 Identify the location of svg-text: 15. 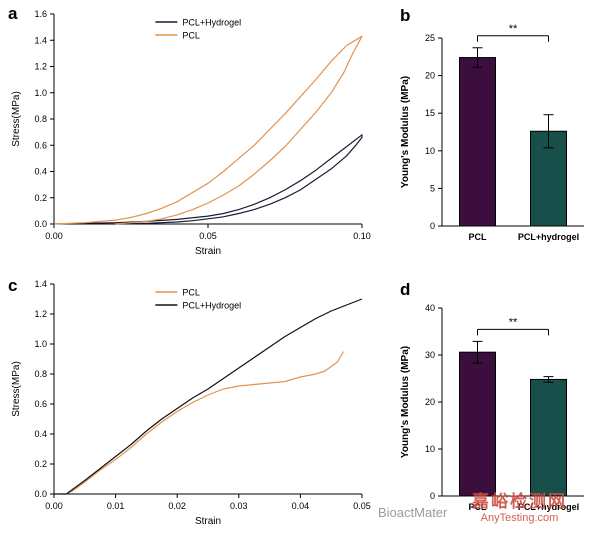
(430, 113).